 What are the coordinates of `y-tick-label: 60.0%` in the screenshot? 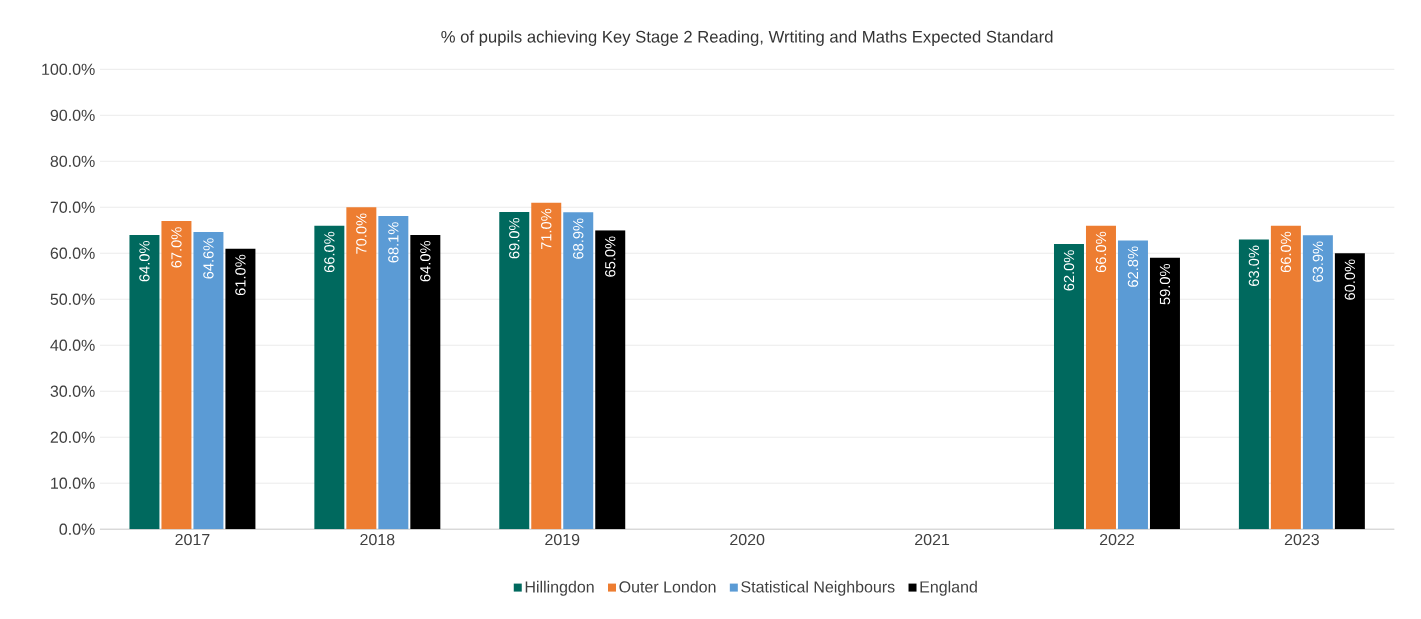 It's located at (72, 253).